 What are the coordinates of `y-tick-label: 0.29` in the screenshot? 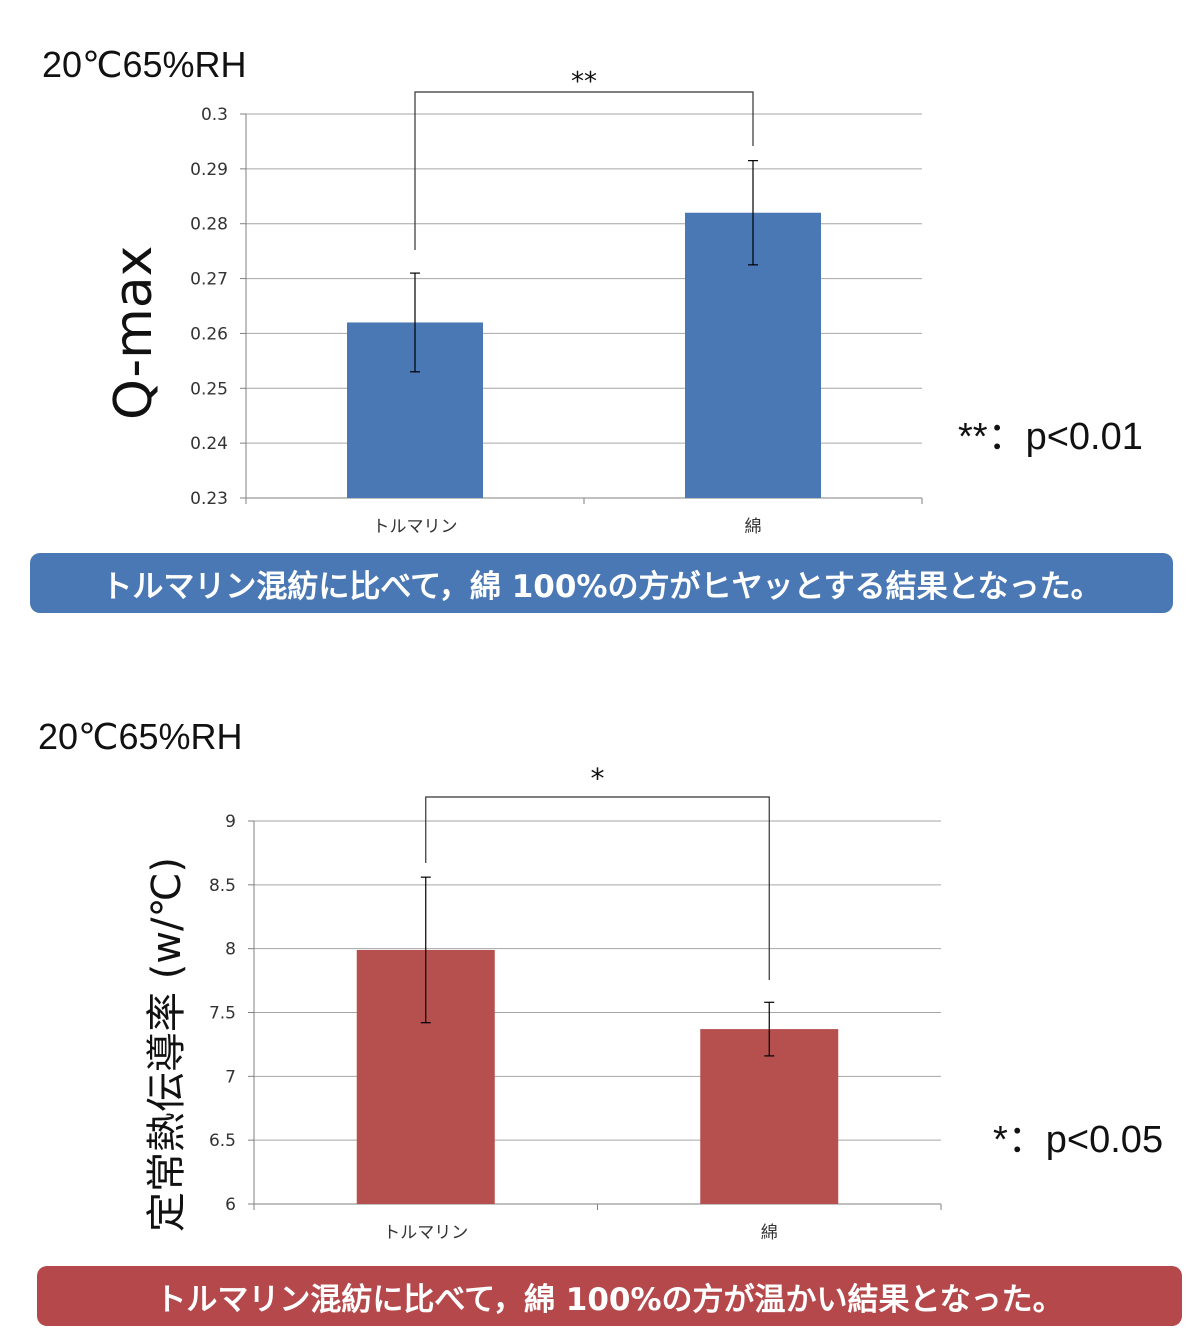 It's located at (209, 170).